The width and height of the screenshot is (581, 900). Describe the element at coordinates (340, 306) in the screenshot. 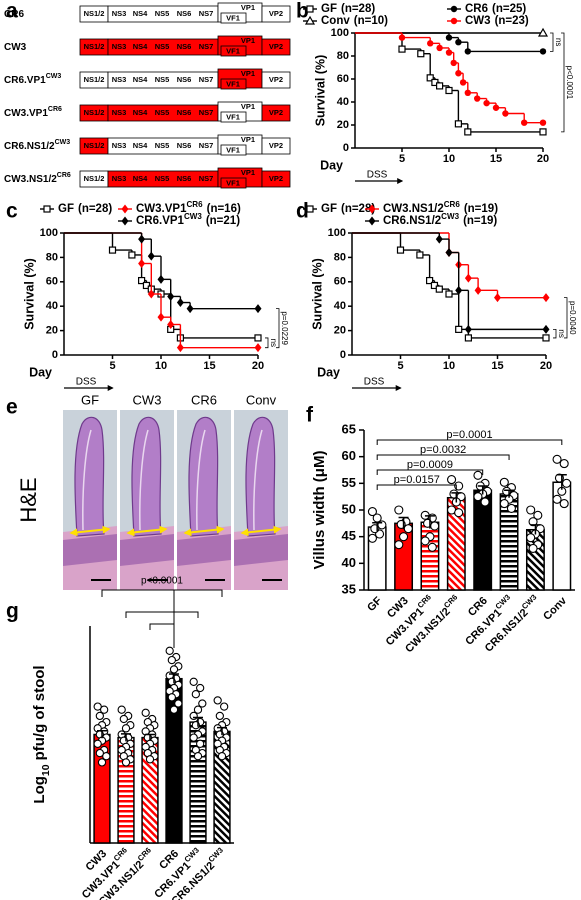

I see `y-tick-label: 40` at that location.